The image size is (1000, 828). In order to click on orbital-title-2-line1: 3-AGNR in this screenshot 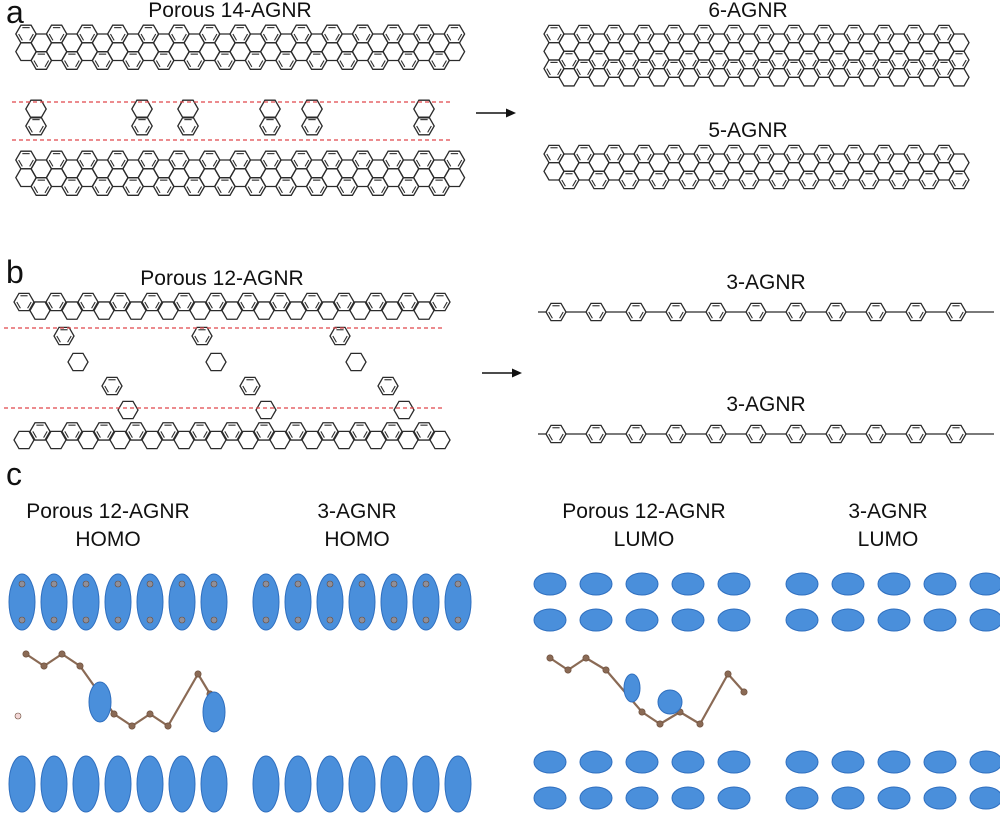, I will do `click(357, 511)`.